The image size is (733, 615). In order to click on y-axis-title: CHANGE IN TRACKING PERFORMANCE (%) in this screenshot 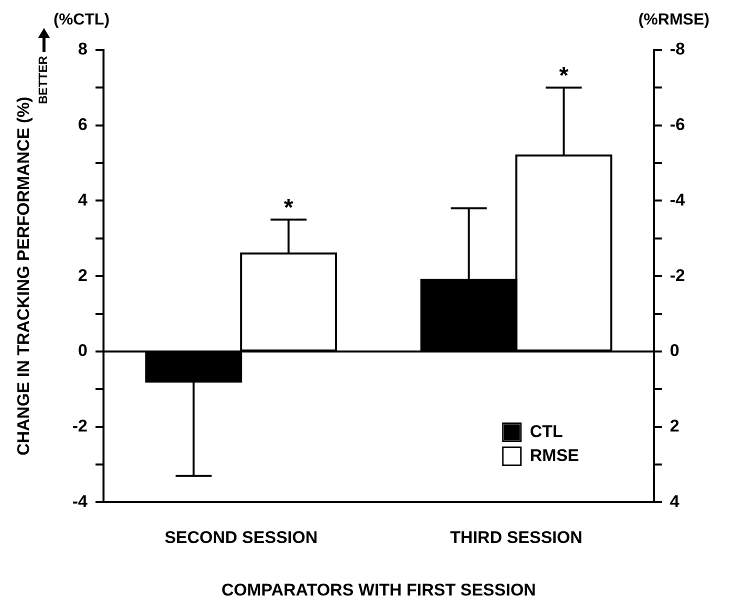, I will do `click(23, 276)`.